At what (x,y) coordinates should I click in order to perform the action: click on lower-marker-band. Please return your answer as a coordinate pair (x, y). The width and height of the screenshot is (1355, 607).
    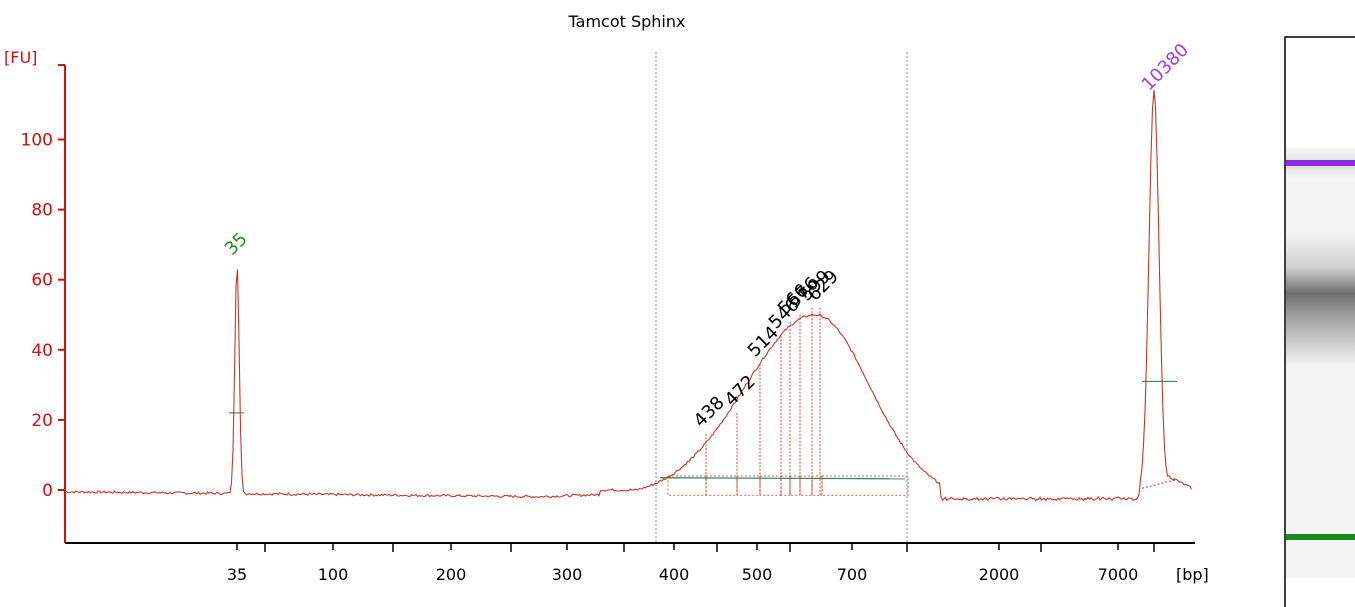
    Looking at the image, I should click on (1320, 537).